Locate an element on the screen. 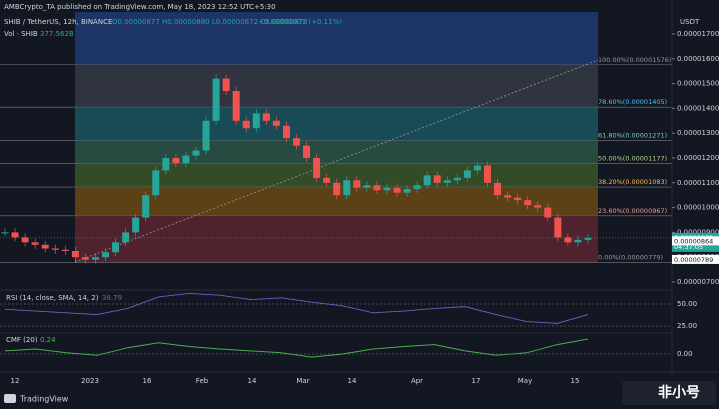 This screenshot has width=719, height=409. volume-label: Vol · SHIB is located at coordinates (21, 34).